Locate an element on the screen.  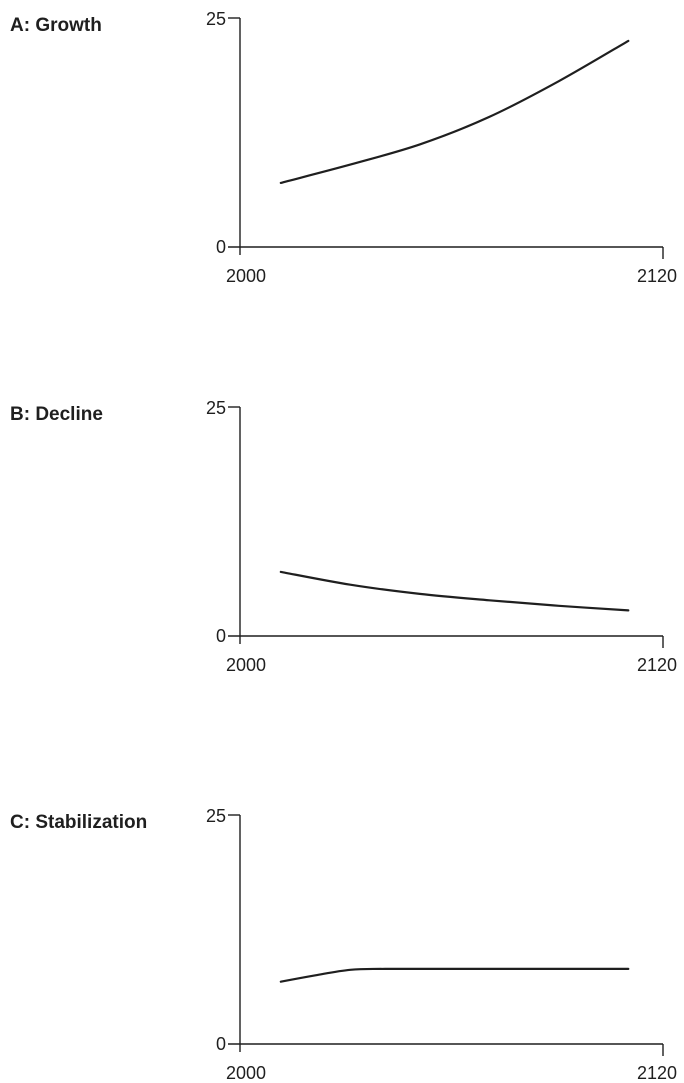
chart-title: C: Stabilization is located at coordinates (78, 822).